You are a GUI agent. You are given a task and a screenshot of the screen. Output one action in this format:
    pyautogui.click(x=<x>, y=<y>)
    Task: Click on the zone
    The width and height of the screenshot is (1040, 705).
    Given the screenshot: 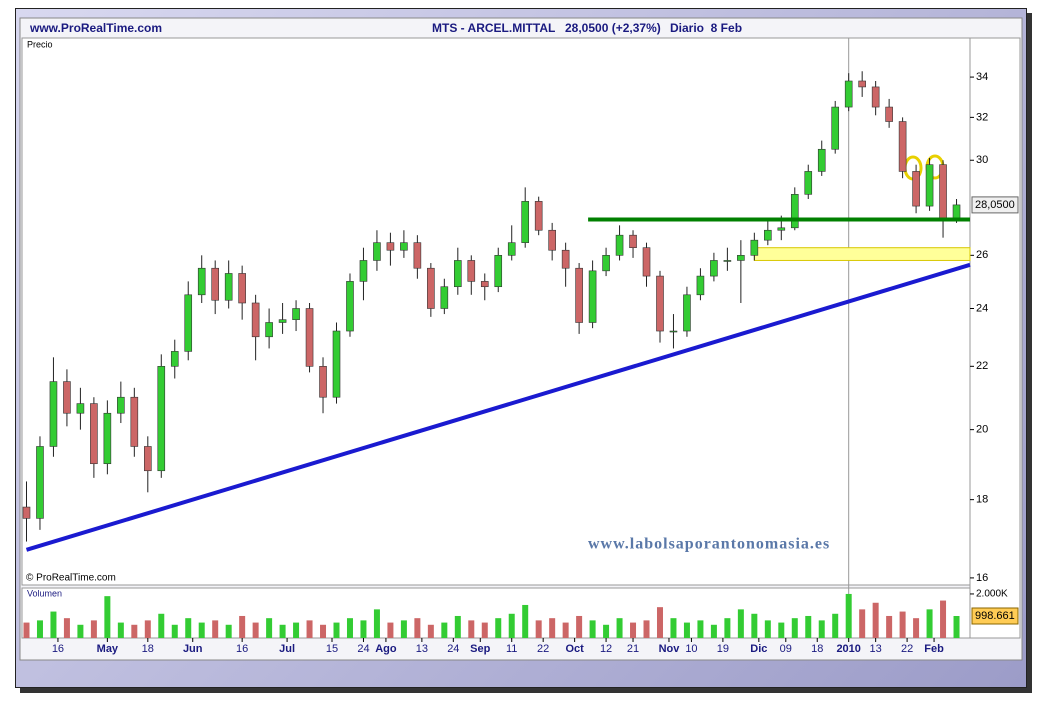 What is the action you would take?
    pyautogui.click(x=862, y=254)
    